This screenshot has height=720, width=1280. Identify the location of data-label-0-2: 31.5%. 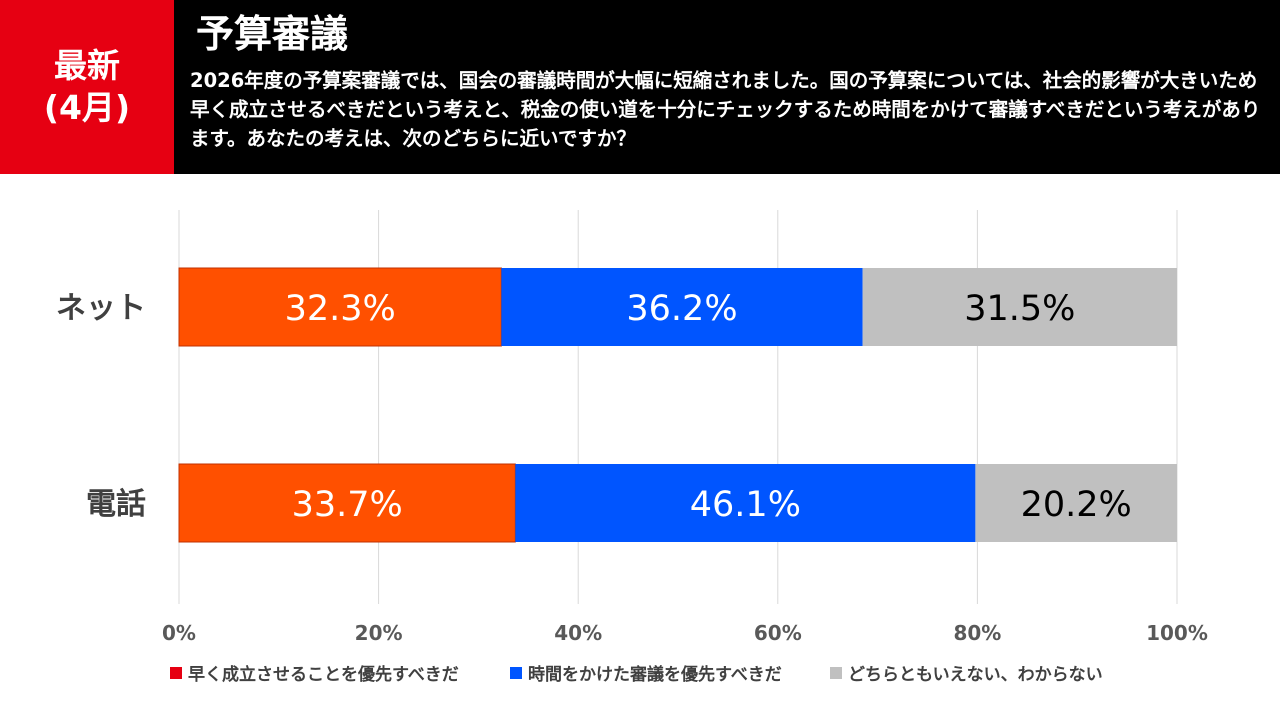
(1019, 309).